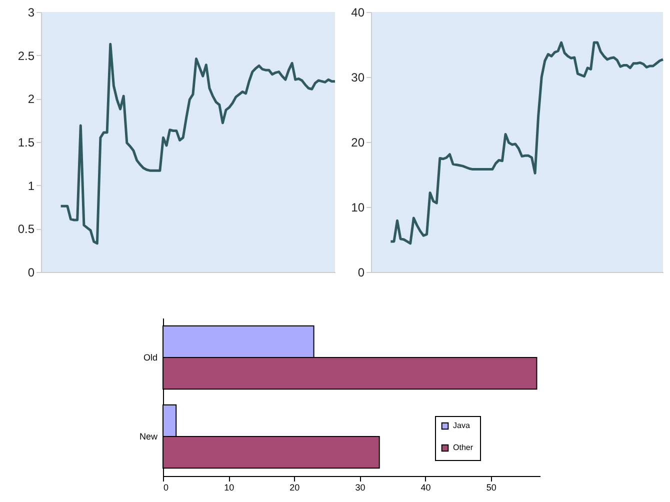 This screenshot has height=502, width=670. What do you see at coordinates (166, 487) in the screenshot?
I see `x-tick-label: 0` at bounding box center [166, 487].